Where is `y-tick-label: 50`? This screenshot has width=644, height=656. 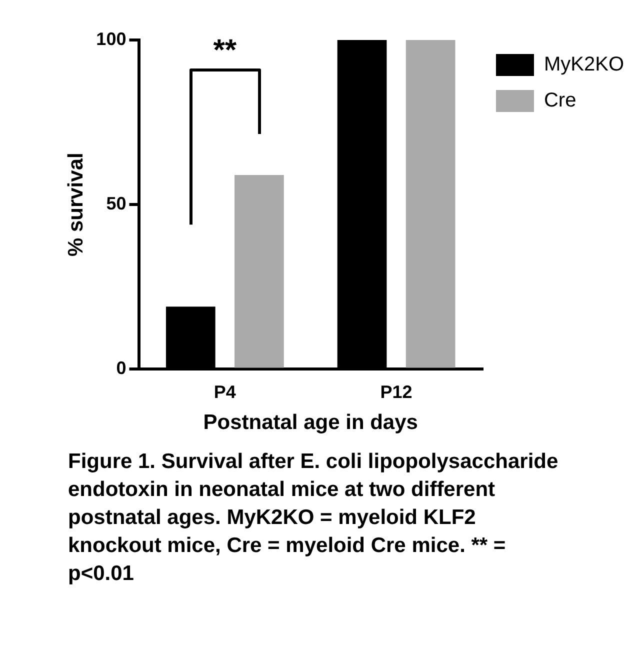 y-tick-label: 50 is located at coordinates (116, 204).